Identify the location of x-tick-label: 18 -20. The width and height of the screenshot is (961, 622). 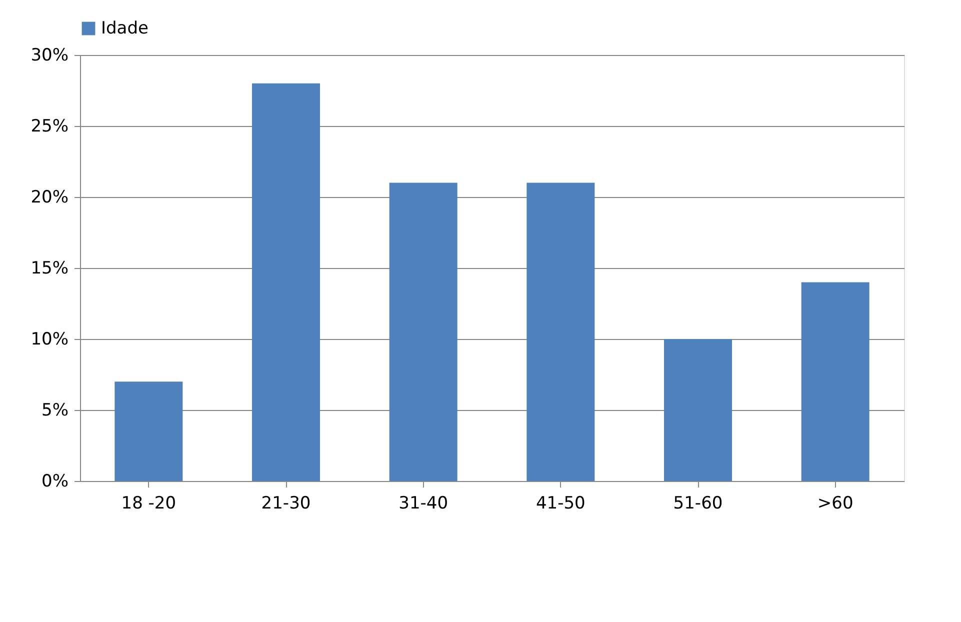
(148, 504).